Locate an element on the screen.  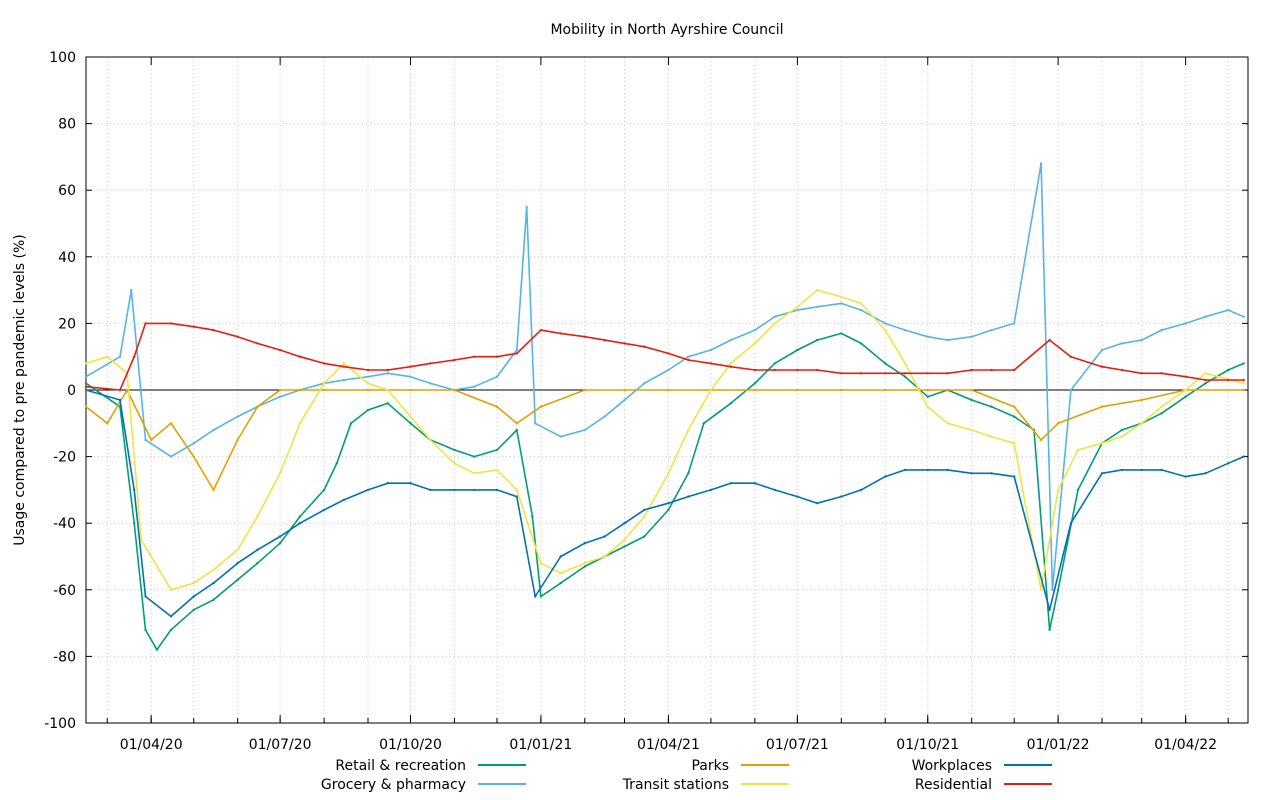
x-tick-label: 01/07/21 is located at coordinates (797, 745).